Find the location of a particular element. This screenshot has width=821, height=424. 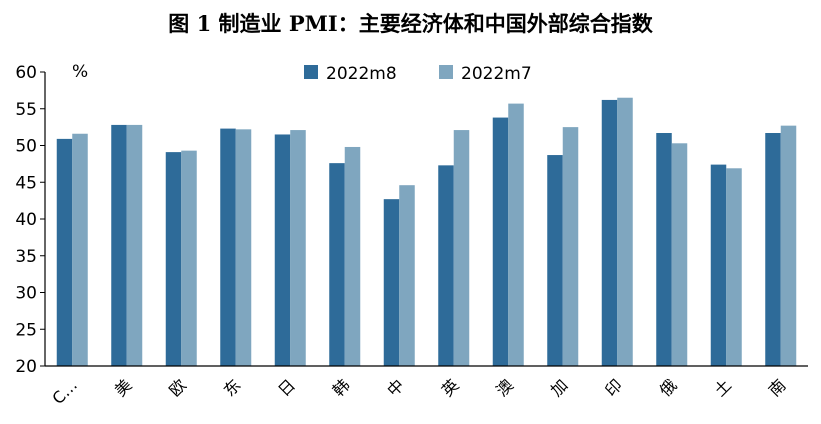

x-tick-label: 中 is located at coordinates (395, 387).